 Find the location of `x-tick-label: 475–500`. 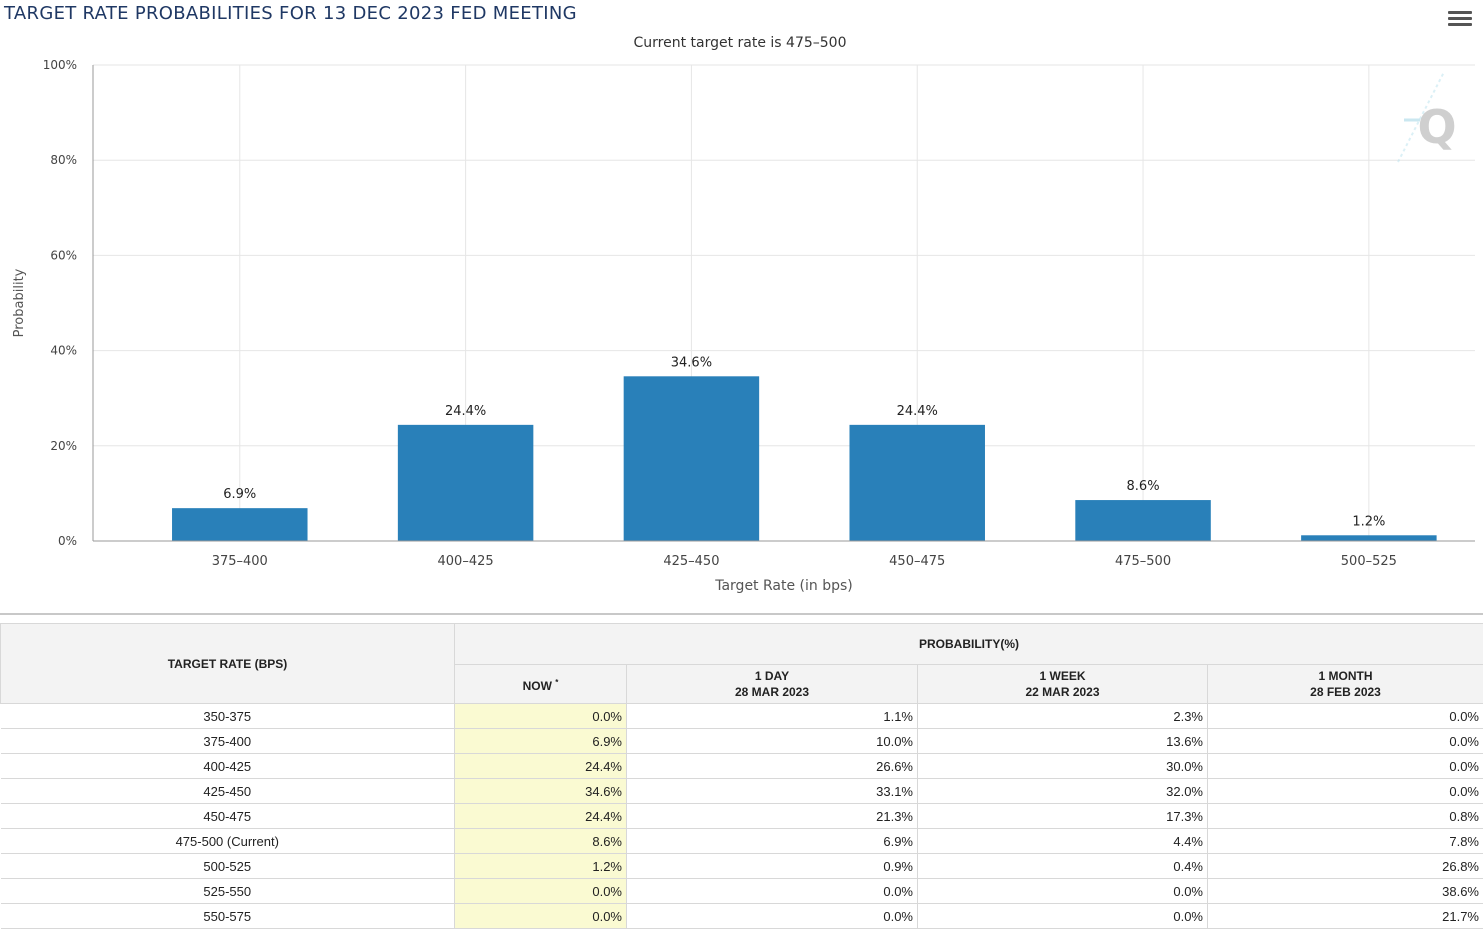

x-tick-label: 475–500 is located at coordinates (1143, 561).